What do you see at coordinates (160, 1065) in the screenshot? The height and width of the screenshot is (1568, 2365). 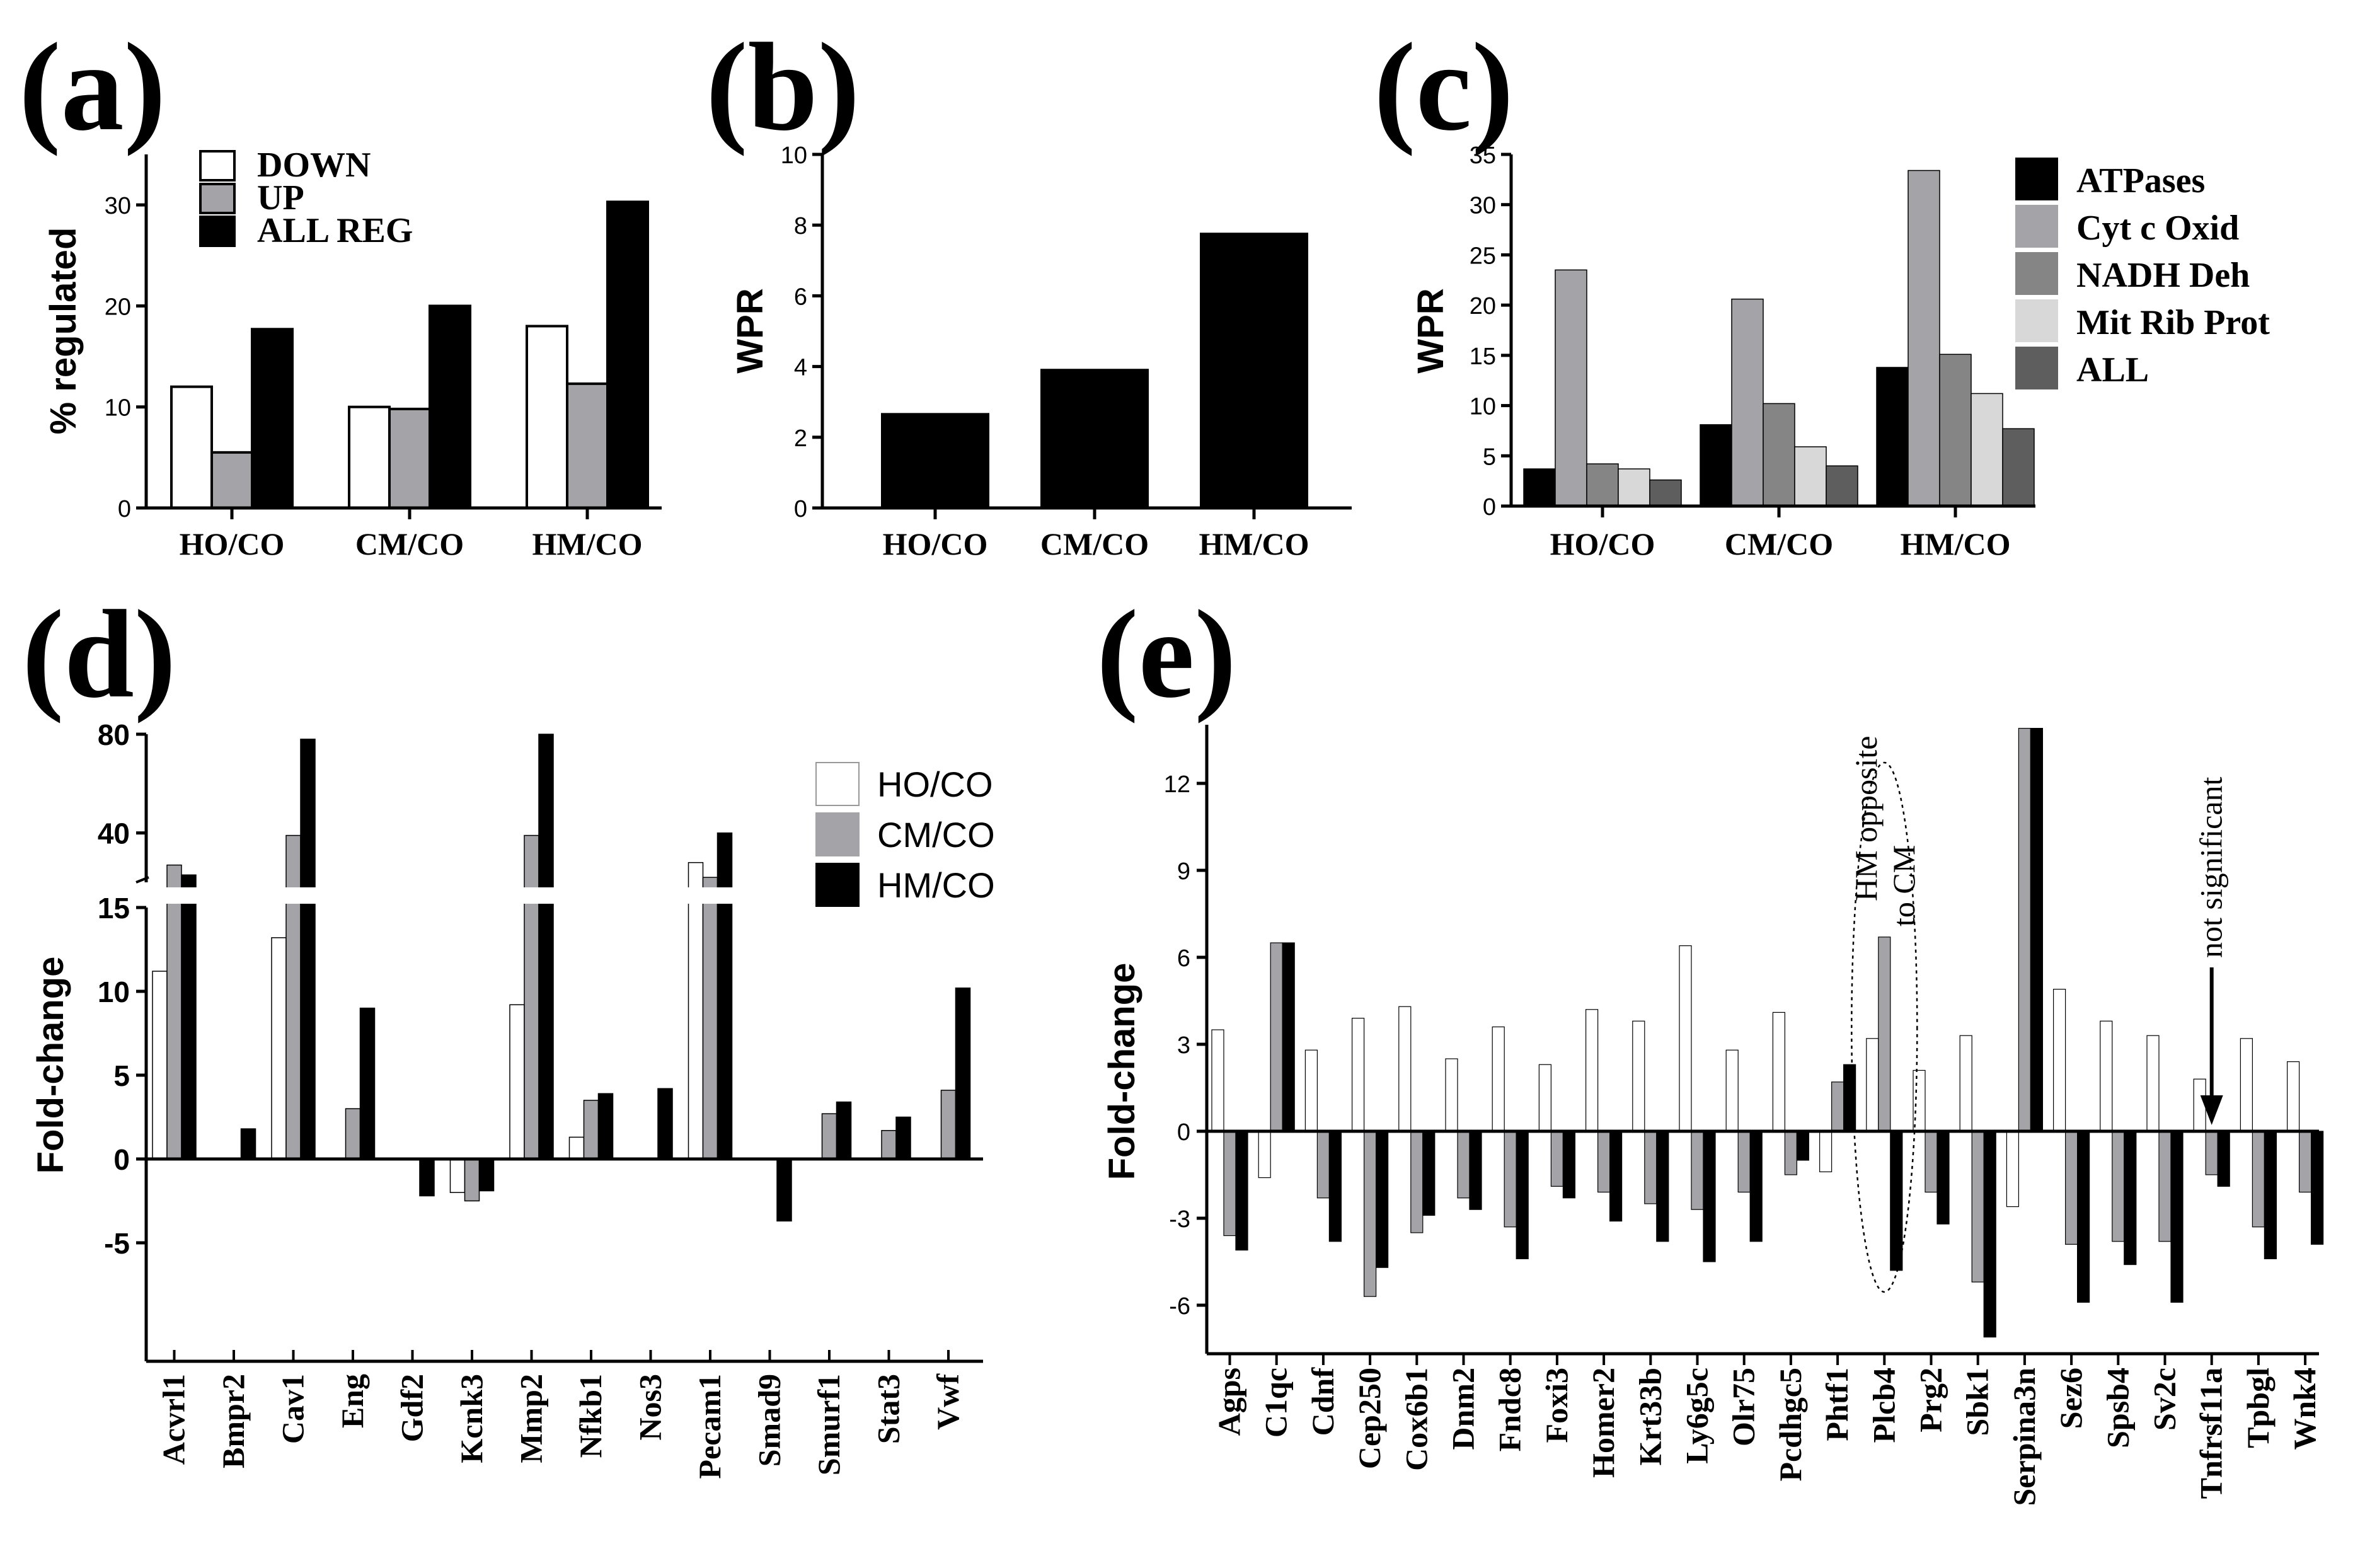 I see `bar-ho-co-acvrl1` at bounding box center [160, 1065].